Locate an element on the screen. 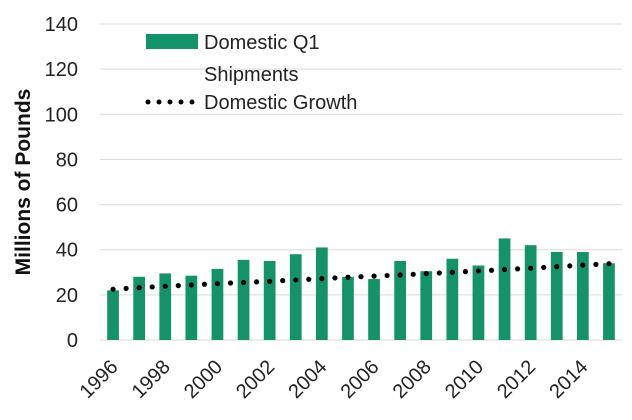 This screenshot has width=632, height=420. y-tick-label: 60 is located at coordinates (67, 206).